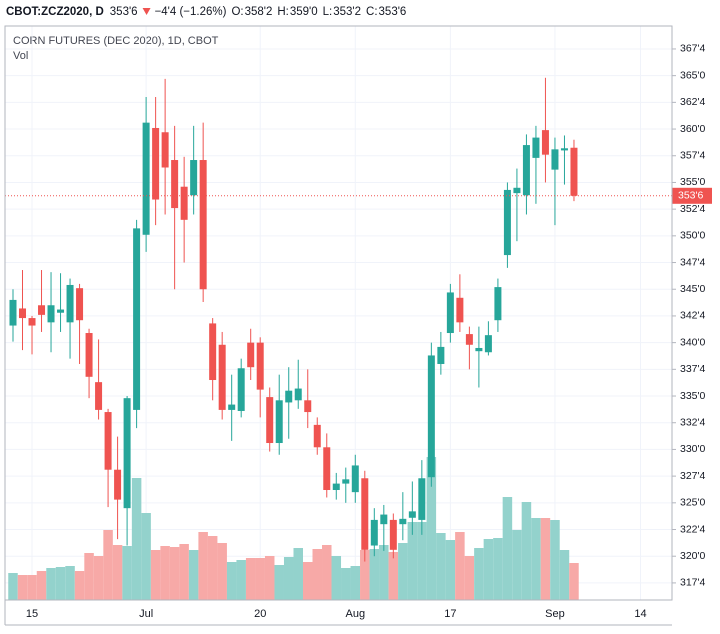  Describe the element at coordinates (693, 449) in the screenshot. I see `y-tick-label: 330'0` at that location.